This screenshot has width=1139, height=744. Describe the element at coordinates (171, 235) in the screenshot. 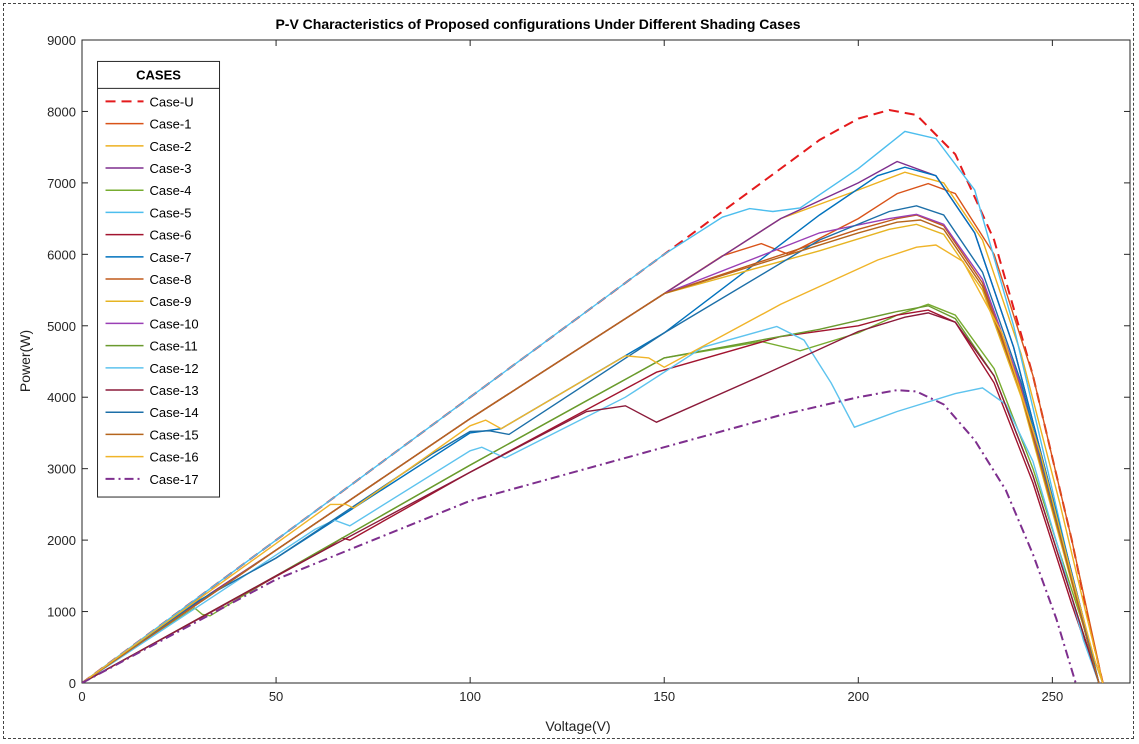

I see `legend-entry-label: Case-6` at that location.